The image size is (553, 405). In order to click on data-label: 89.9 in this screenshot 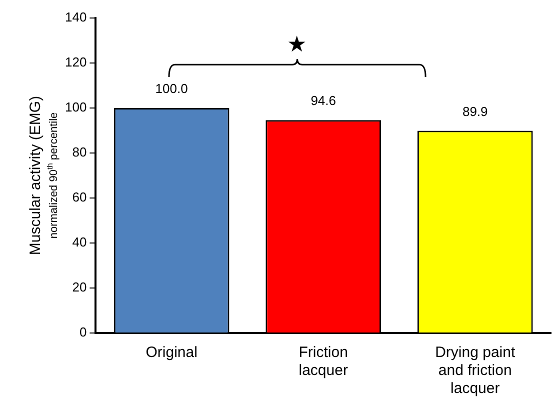, I will do `click(475, 111)`.